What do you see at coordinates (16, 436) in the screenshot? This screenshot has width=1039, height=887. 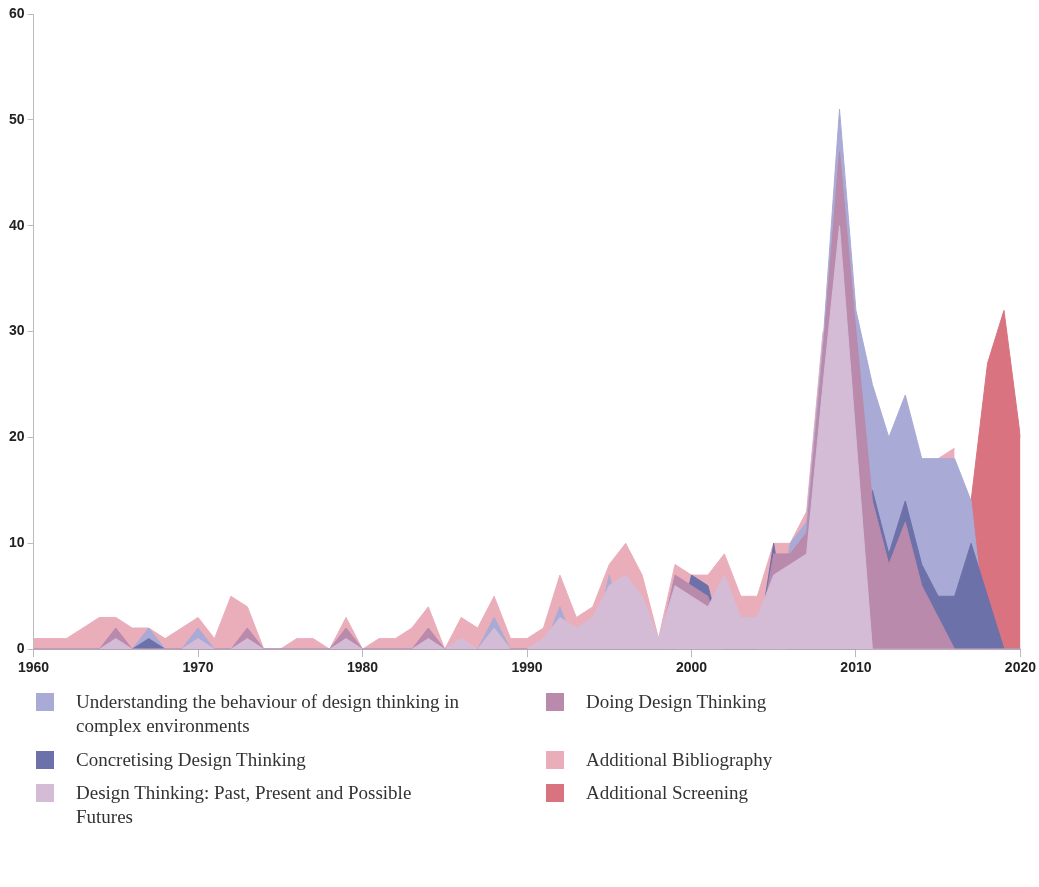 I see `y-tick-label: 20` at bounding box center [16, 436].